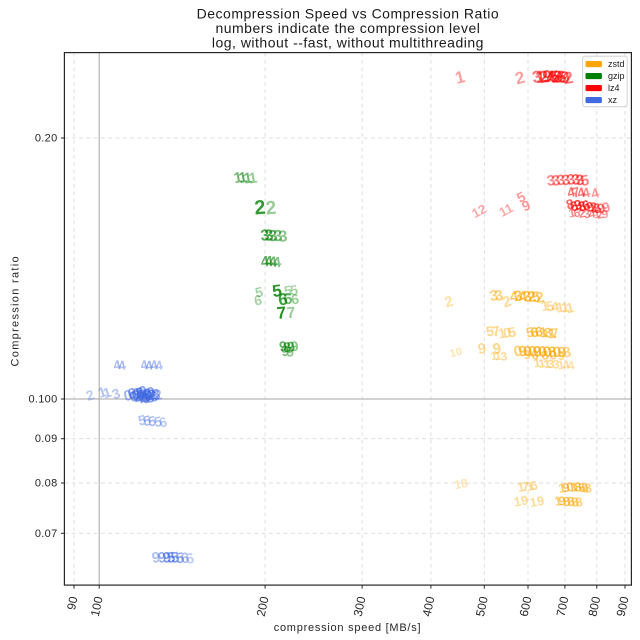 This screenshot has height=640, width=640. Describe the element at coordinates (46, 484) in the screenshot. I see `svg-text: 0.08` at that location.